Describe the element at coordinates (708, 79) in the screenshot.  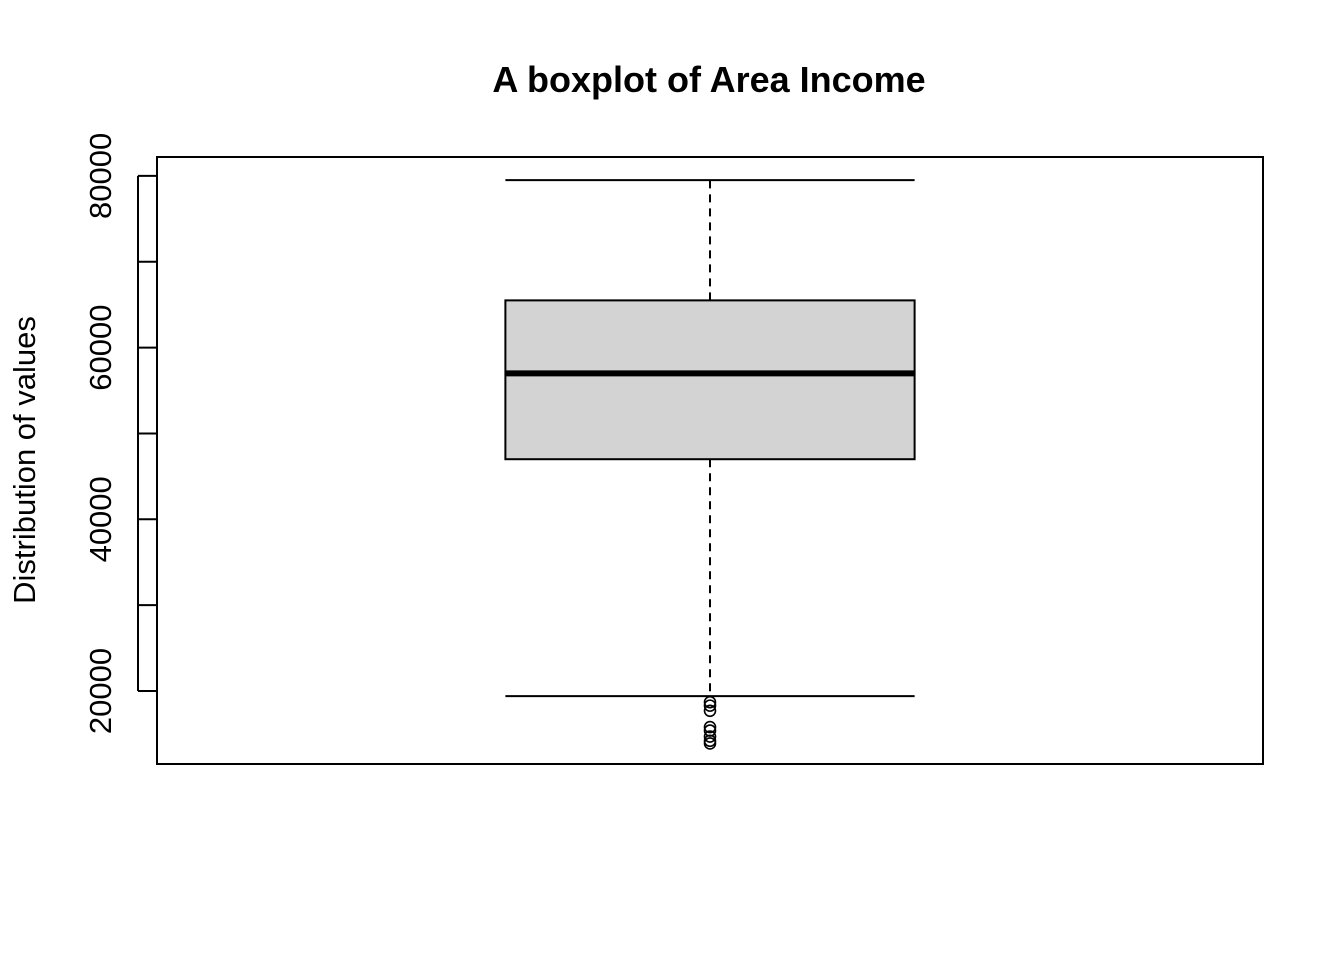
I see `chart-title: A boxplot of Area Income` at that location.